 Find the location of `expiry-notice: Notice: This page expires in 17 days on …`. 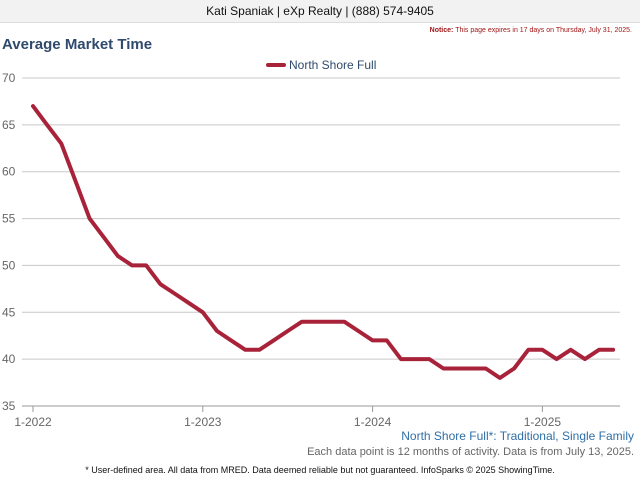

expiry-notice: Notice: This page expires in 17 days on … is located at coordinates (531, 30).